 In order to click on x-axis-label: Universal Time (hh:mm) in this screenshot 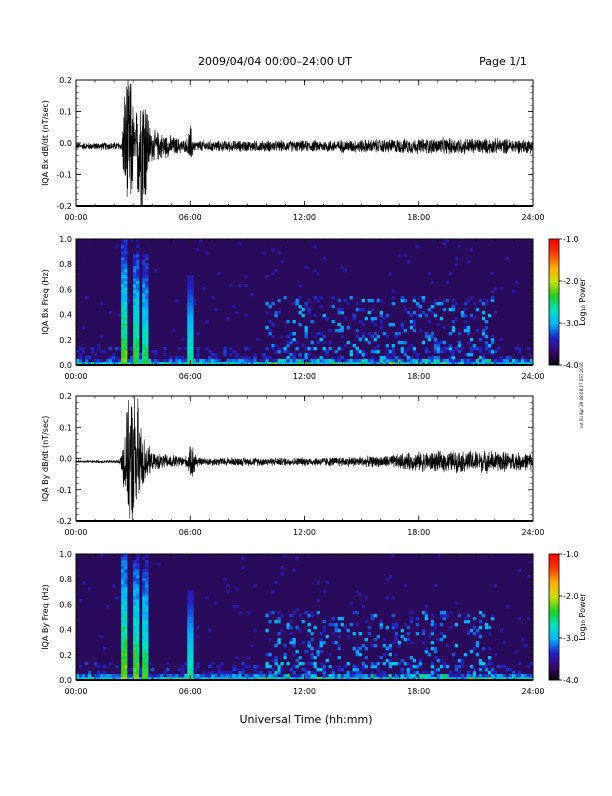, I will do `click(306, 719)`.